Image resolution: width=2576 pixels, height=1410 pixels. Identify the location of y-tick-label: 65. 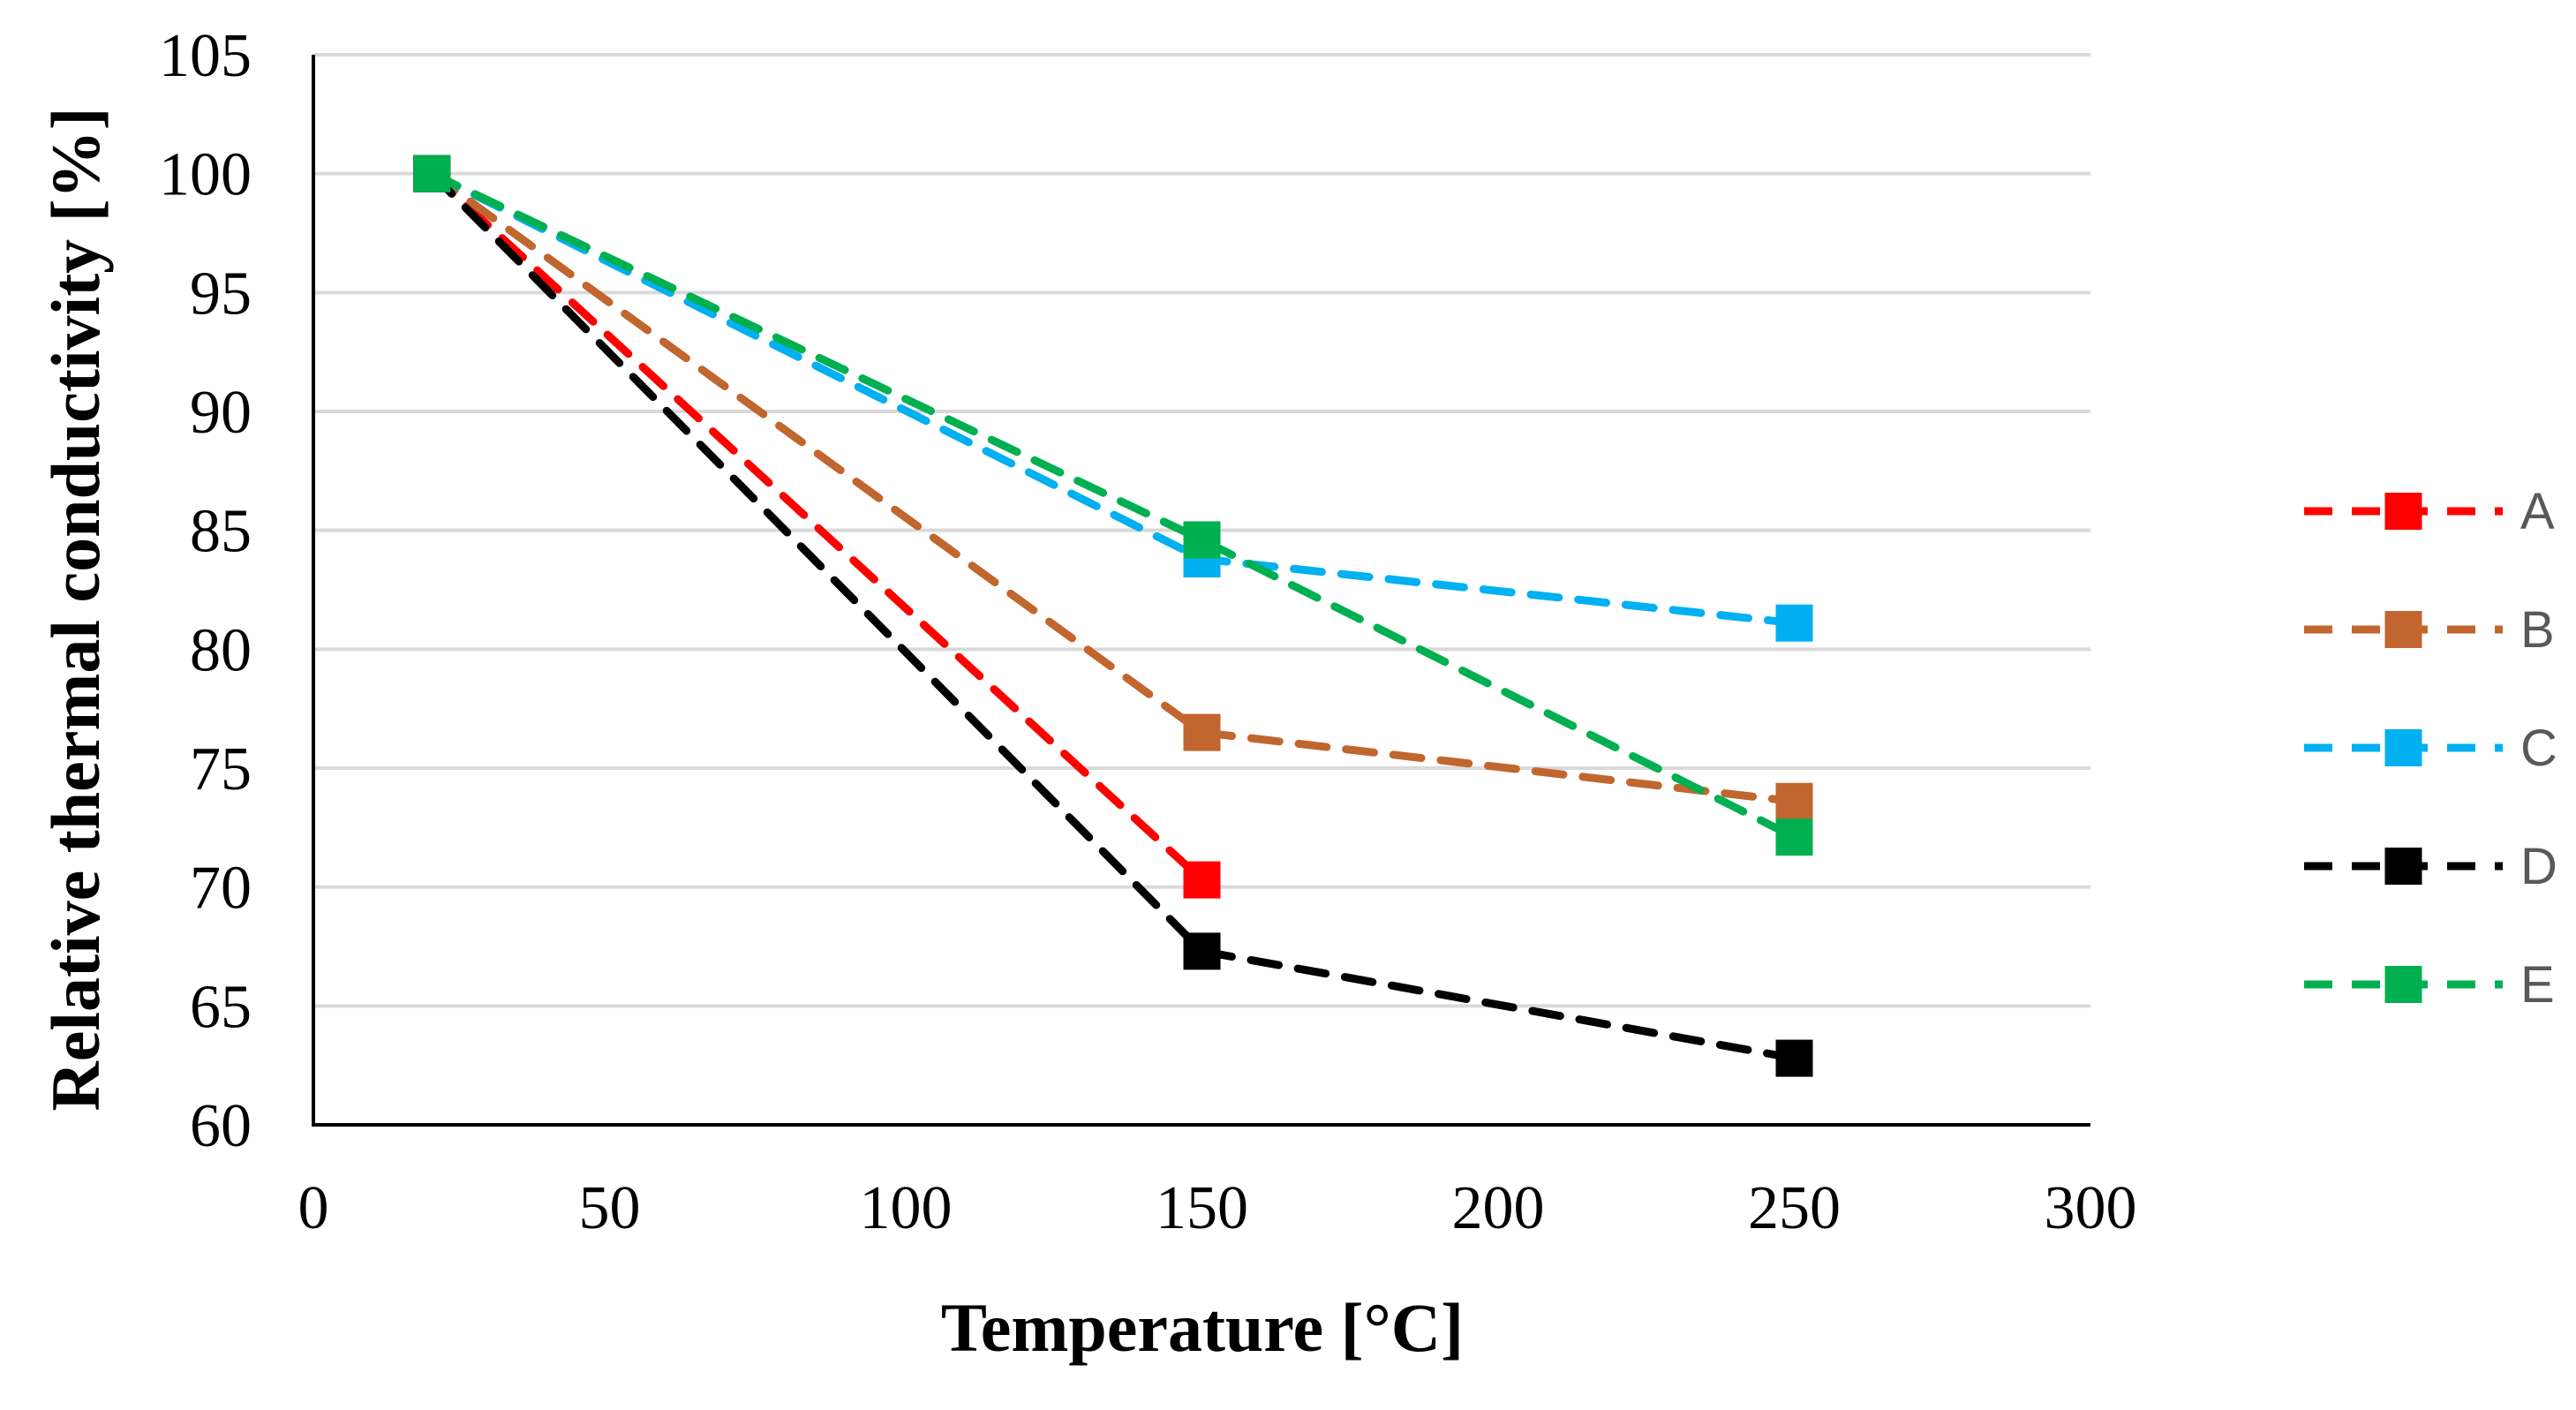
(221, 1007).